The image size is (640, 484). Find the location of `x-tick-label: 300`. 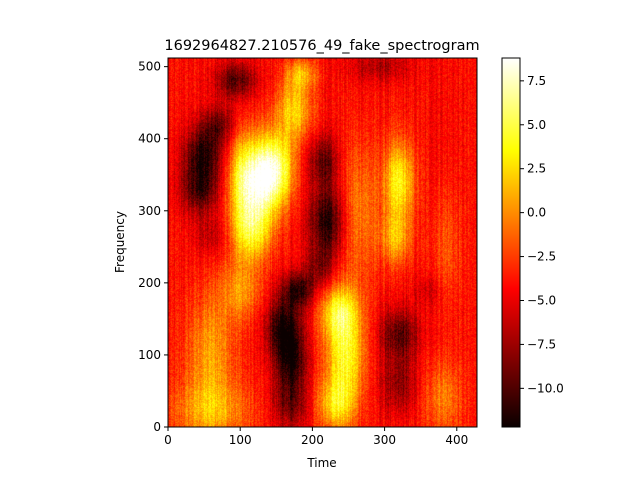

x-tick-label: 300 is located at coordinates (384, 440).